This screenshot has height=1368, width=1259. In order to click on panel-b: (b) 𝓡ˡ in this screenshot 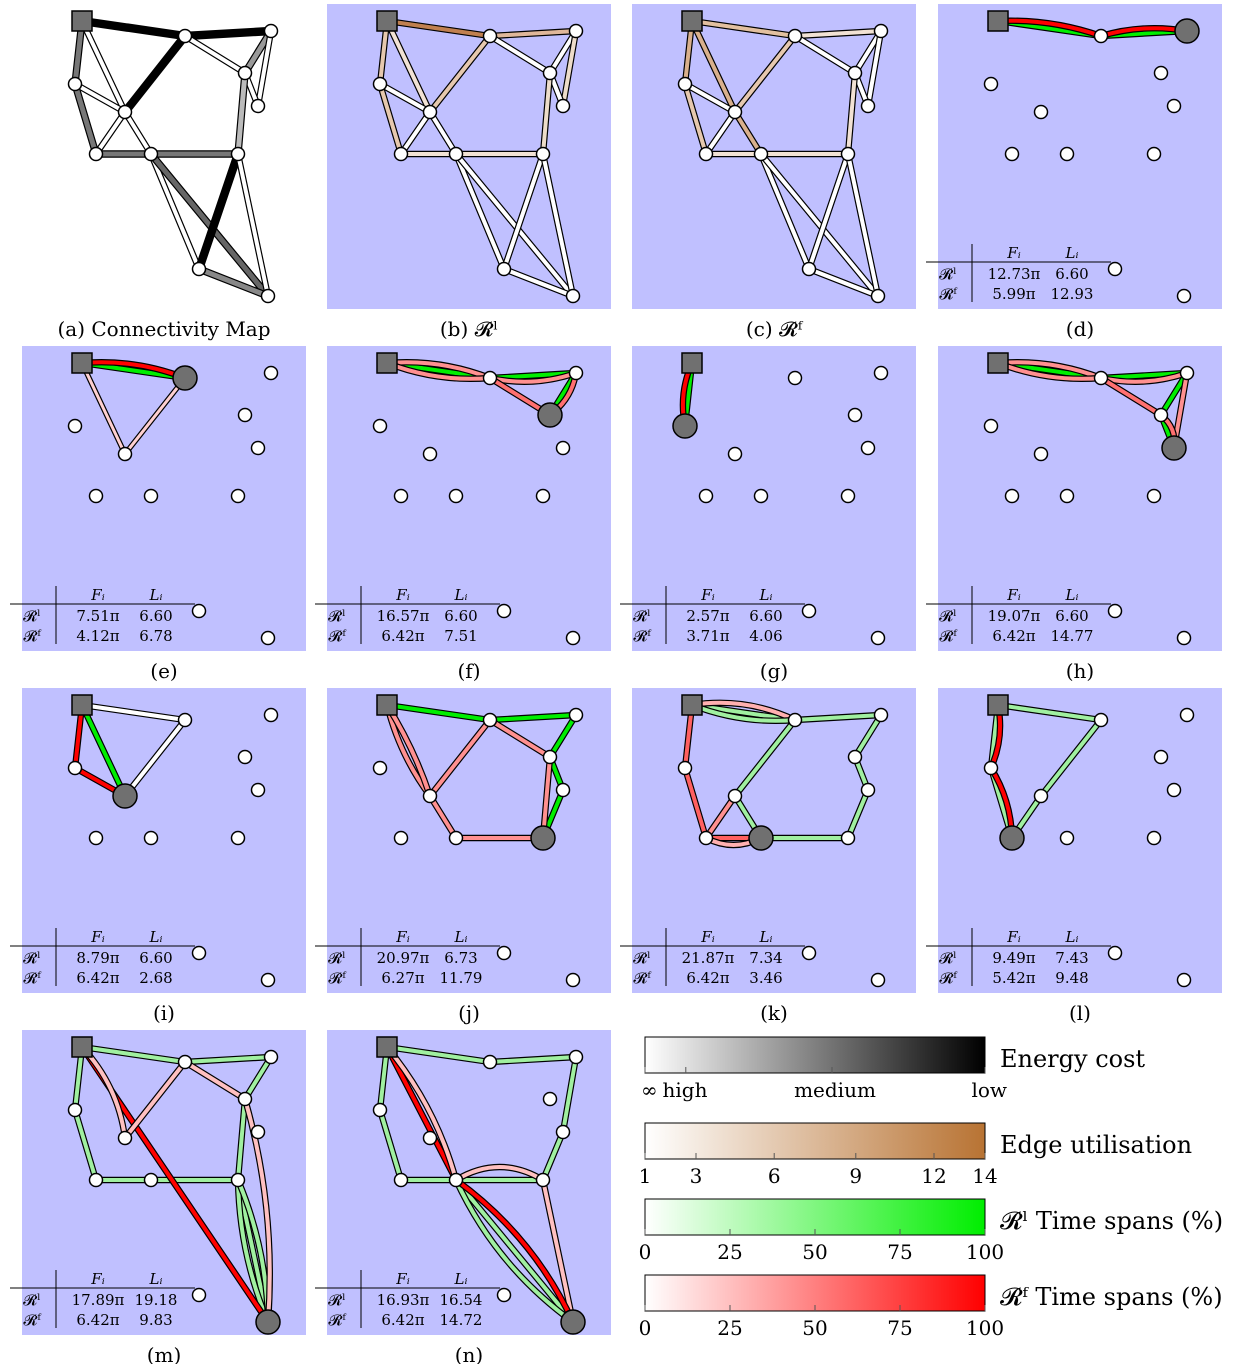, I will do `click(469, 172)`.